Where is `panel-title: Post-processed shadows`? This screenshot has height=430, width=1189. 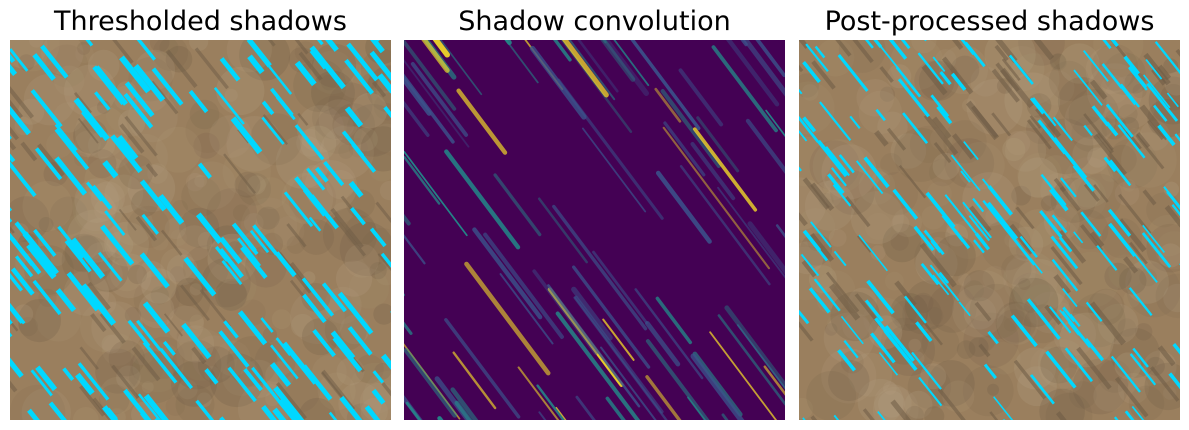 panel-title: Post-processed shadows is located at coordinates (989, 21).